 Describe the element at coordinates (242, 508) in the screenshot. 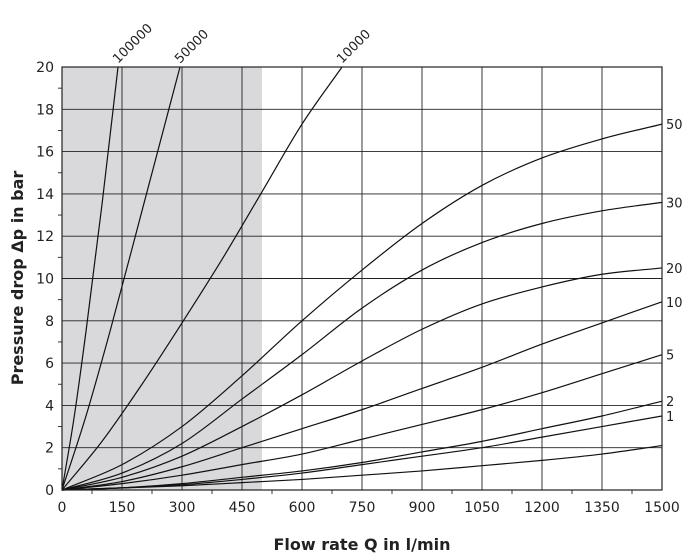

I see `x-tick-label: 450` at that location.